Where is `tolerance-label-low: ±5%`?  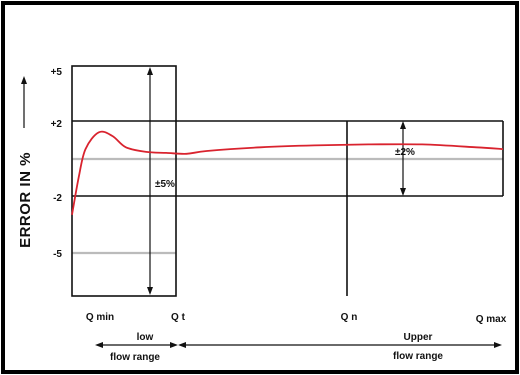 tolerance-label-low: ±5% is located at coordinates (165, 184).